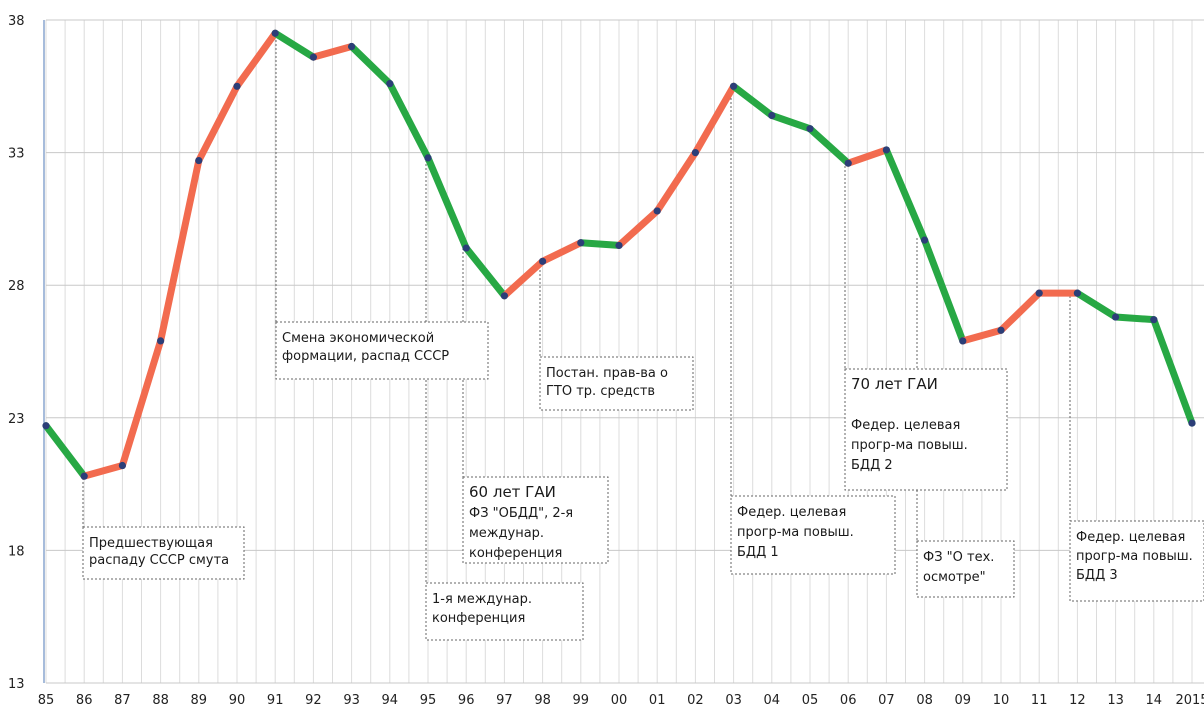  Describe the element at coordinates (365, 356) in the screenshot. I see `annotation-text: формации, распад СССР` at that location.